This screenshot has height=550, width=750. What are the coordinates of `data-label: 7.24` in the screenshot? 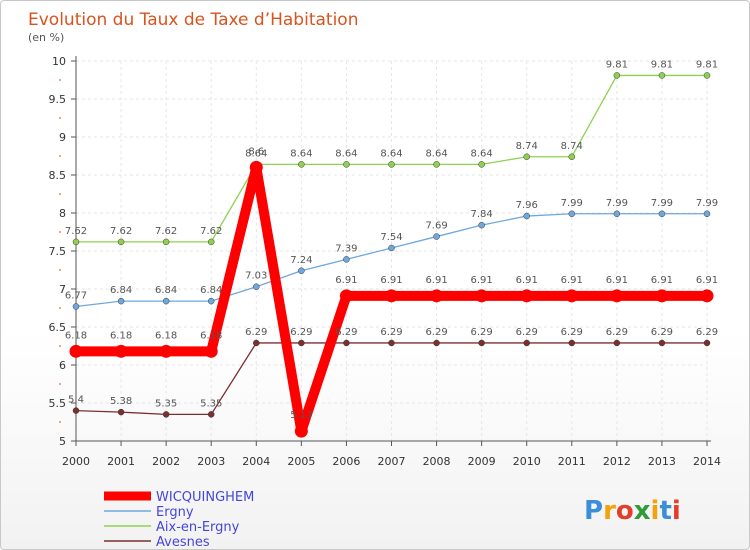 It's located at (301, 260).